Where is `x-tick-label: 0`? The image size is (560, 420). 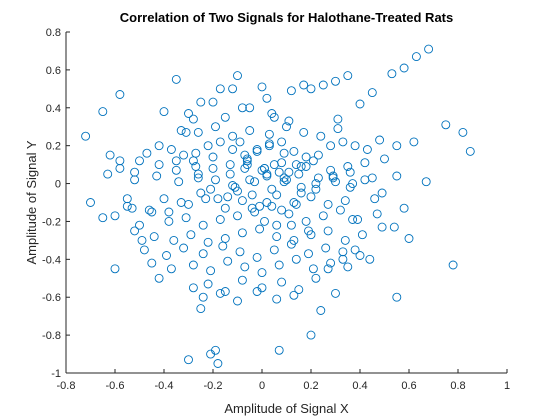
x-tick-label: 0 is located at coordinates (262, 386).